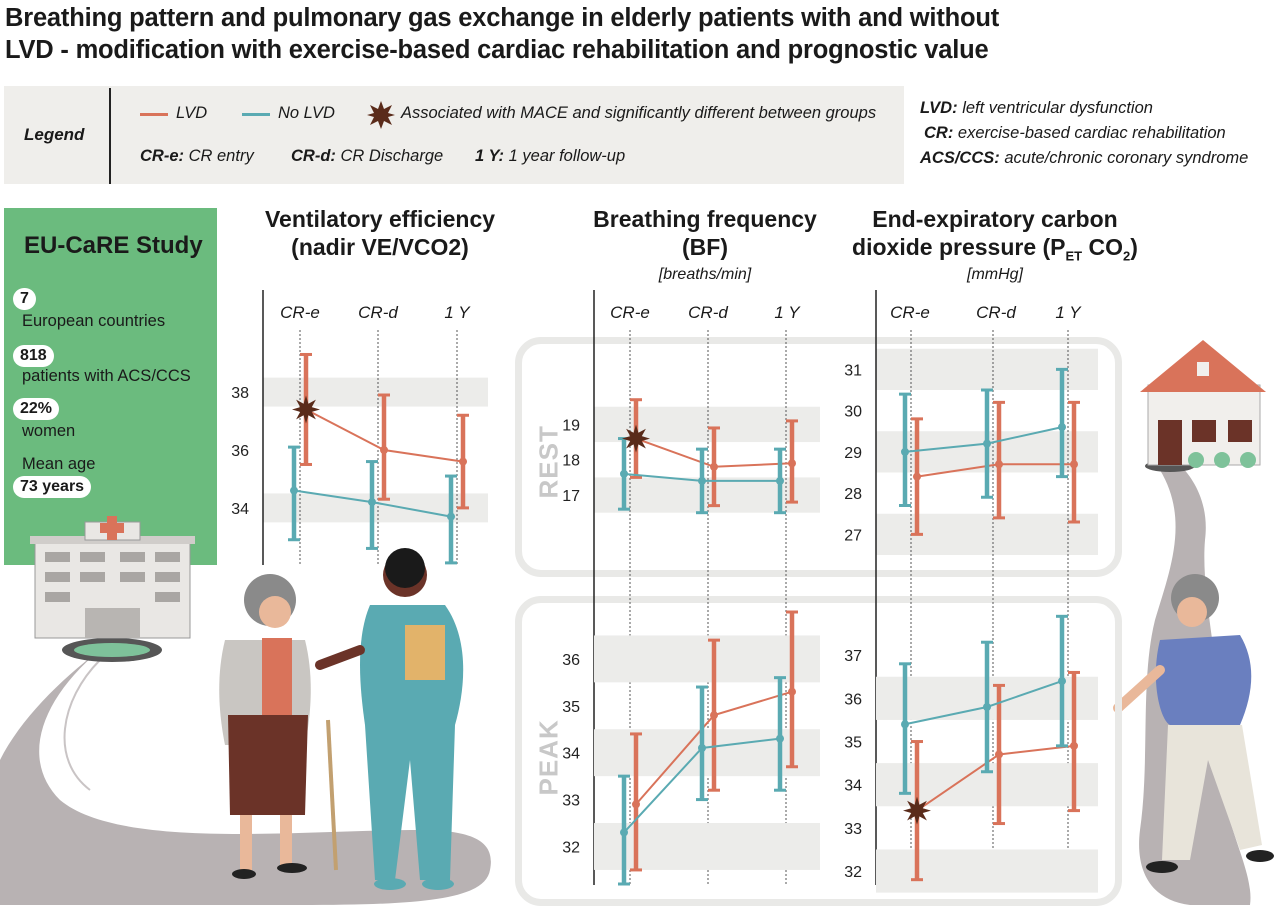 Image resolution: width=1280 pixels, height=918 pixels. I want to click on women-percent-badge: 22%, so click(36, 409).